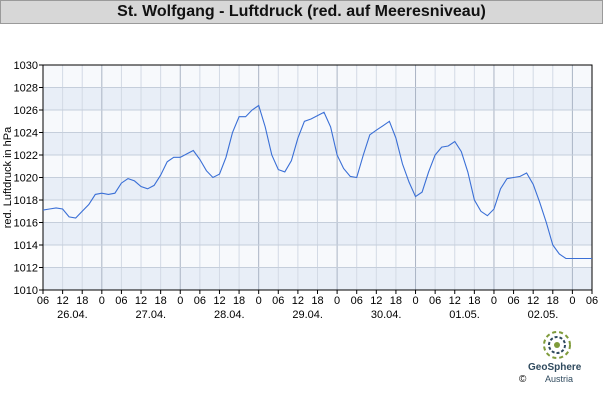 The image size is (603, 400). I want to click on x-date-label: 28.04., so click(229, 315).